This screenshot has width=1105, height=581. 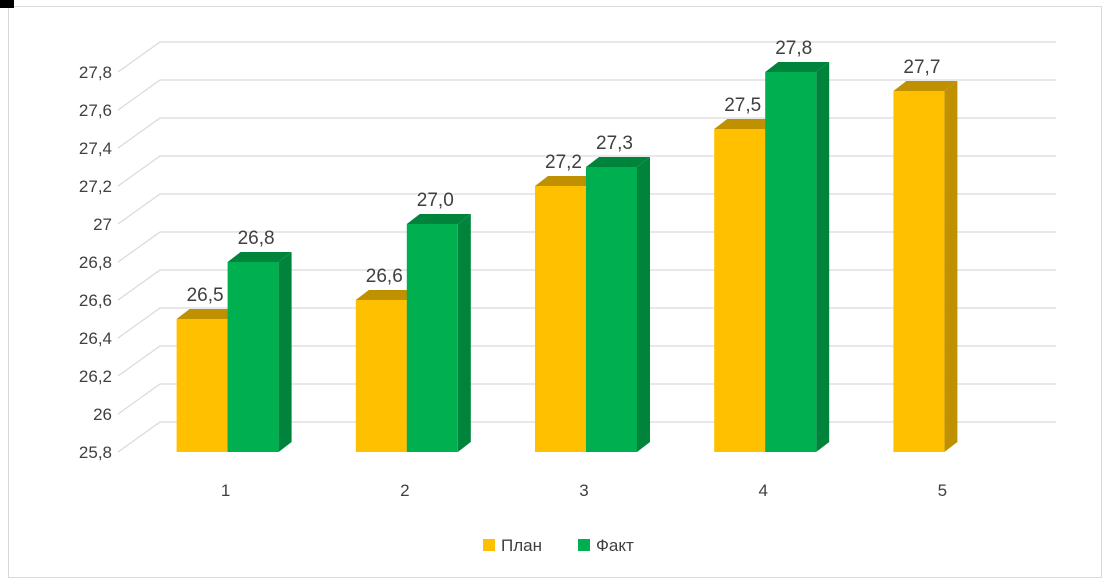 I want to click on data-label: 27,7, so click(x=921, y=67).